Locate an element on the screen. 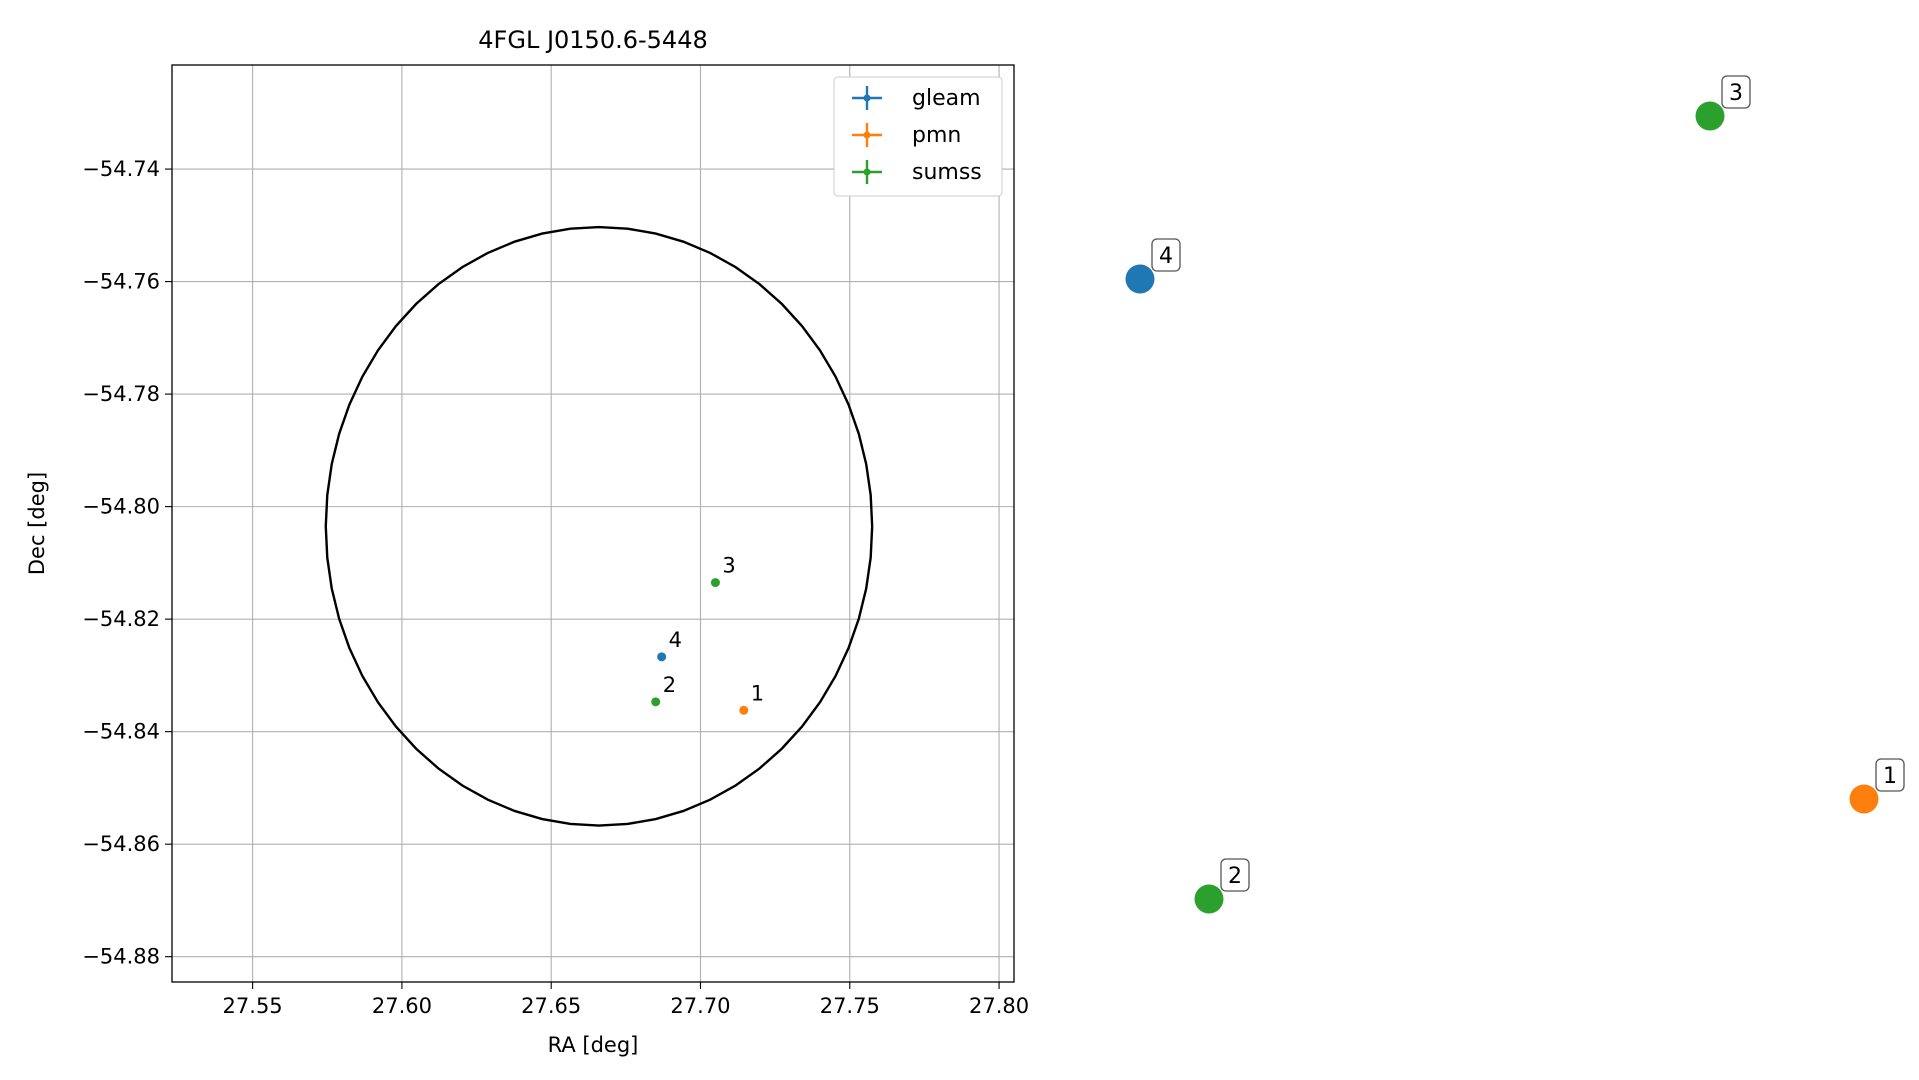 The height and width of the screenshot is (1080, 1919). x-axis-ticks: 27.55 27.60 27.65 27.70 27.75 27.80 is located at coordinates (626, 1000).